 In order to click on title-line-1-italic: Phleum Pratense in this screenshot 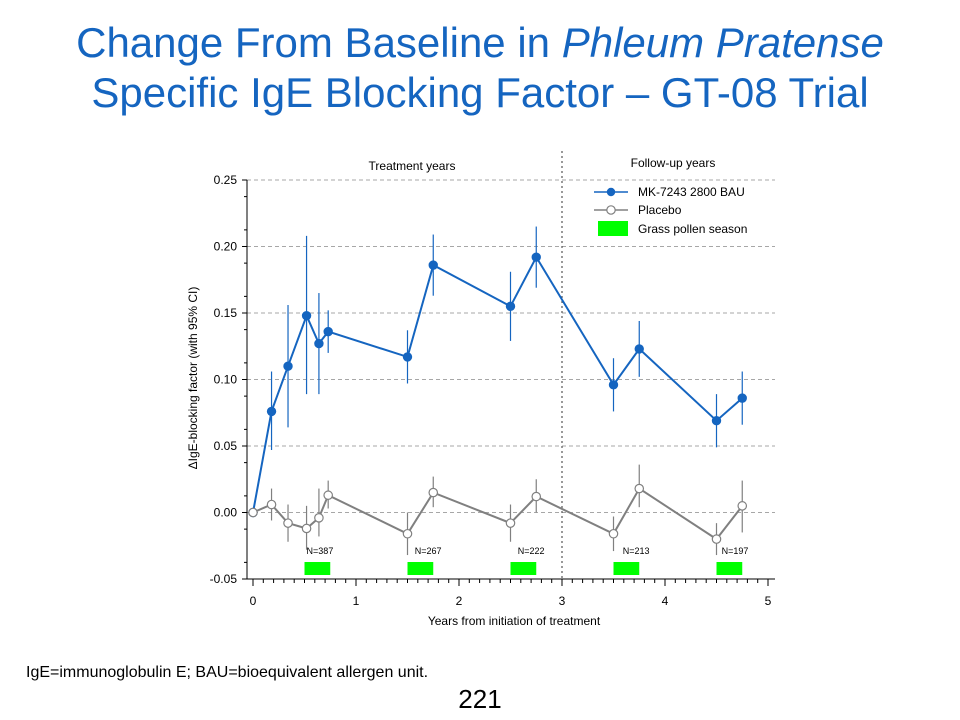, I will do `click(722, 42)`.